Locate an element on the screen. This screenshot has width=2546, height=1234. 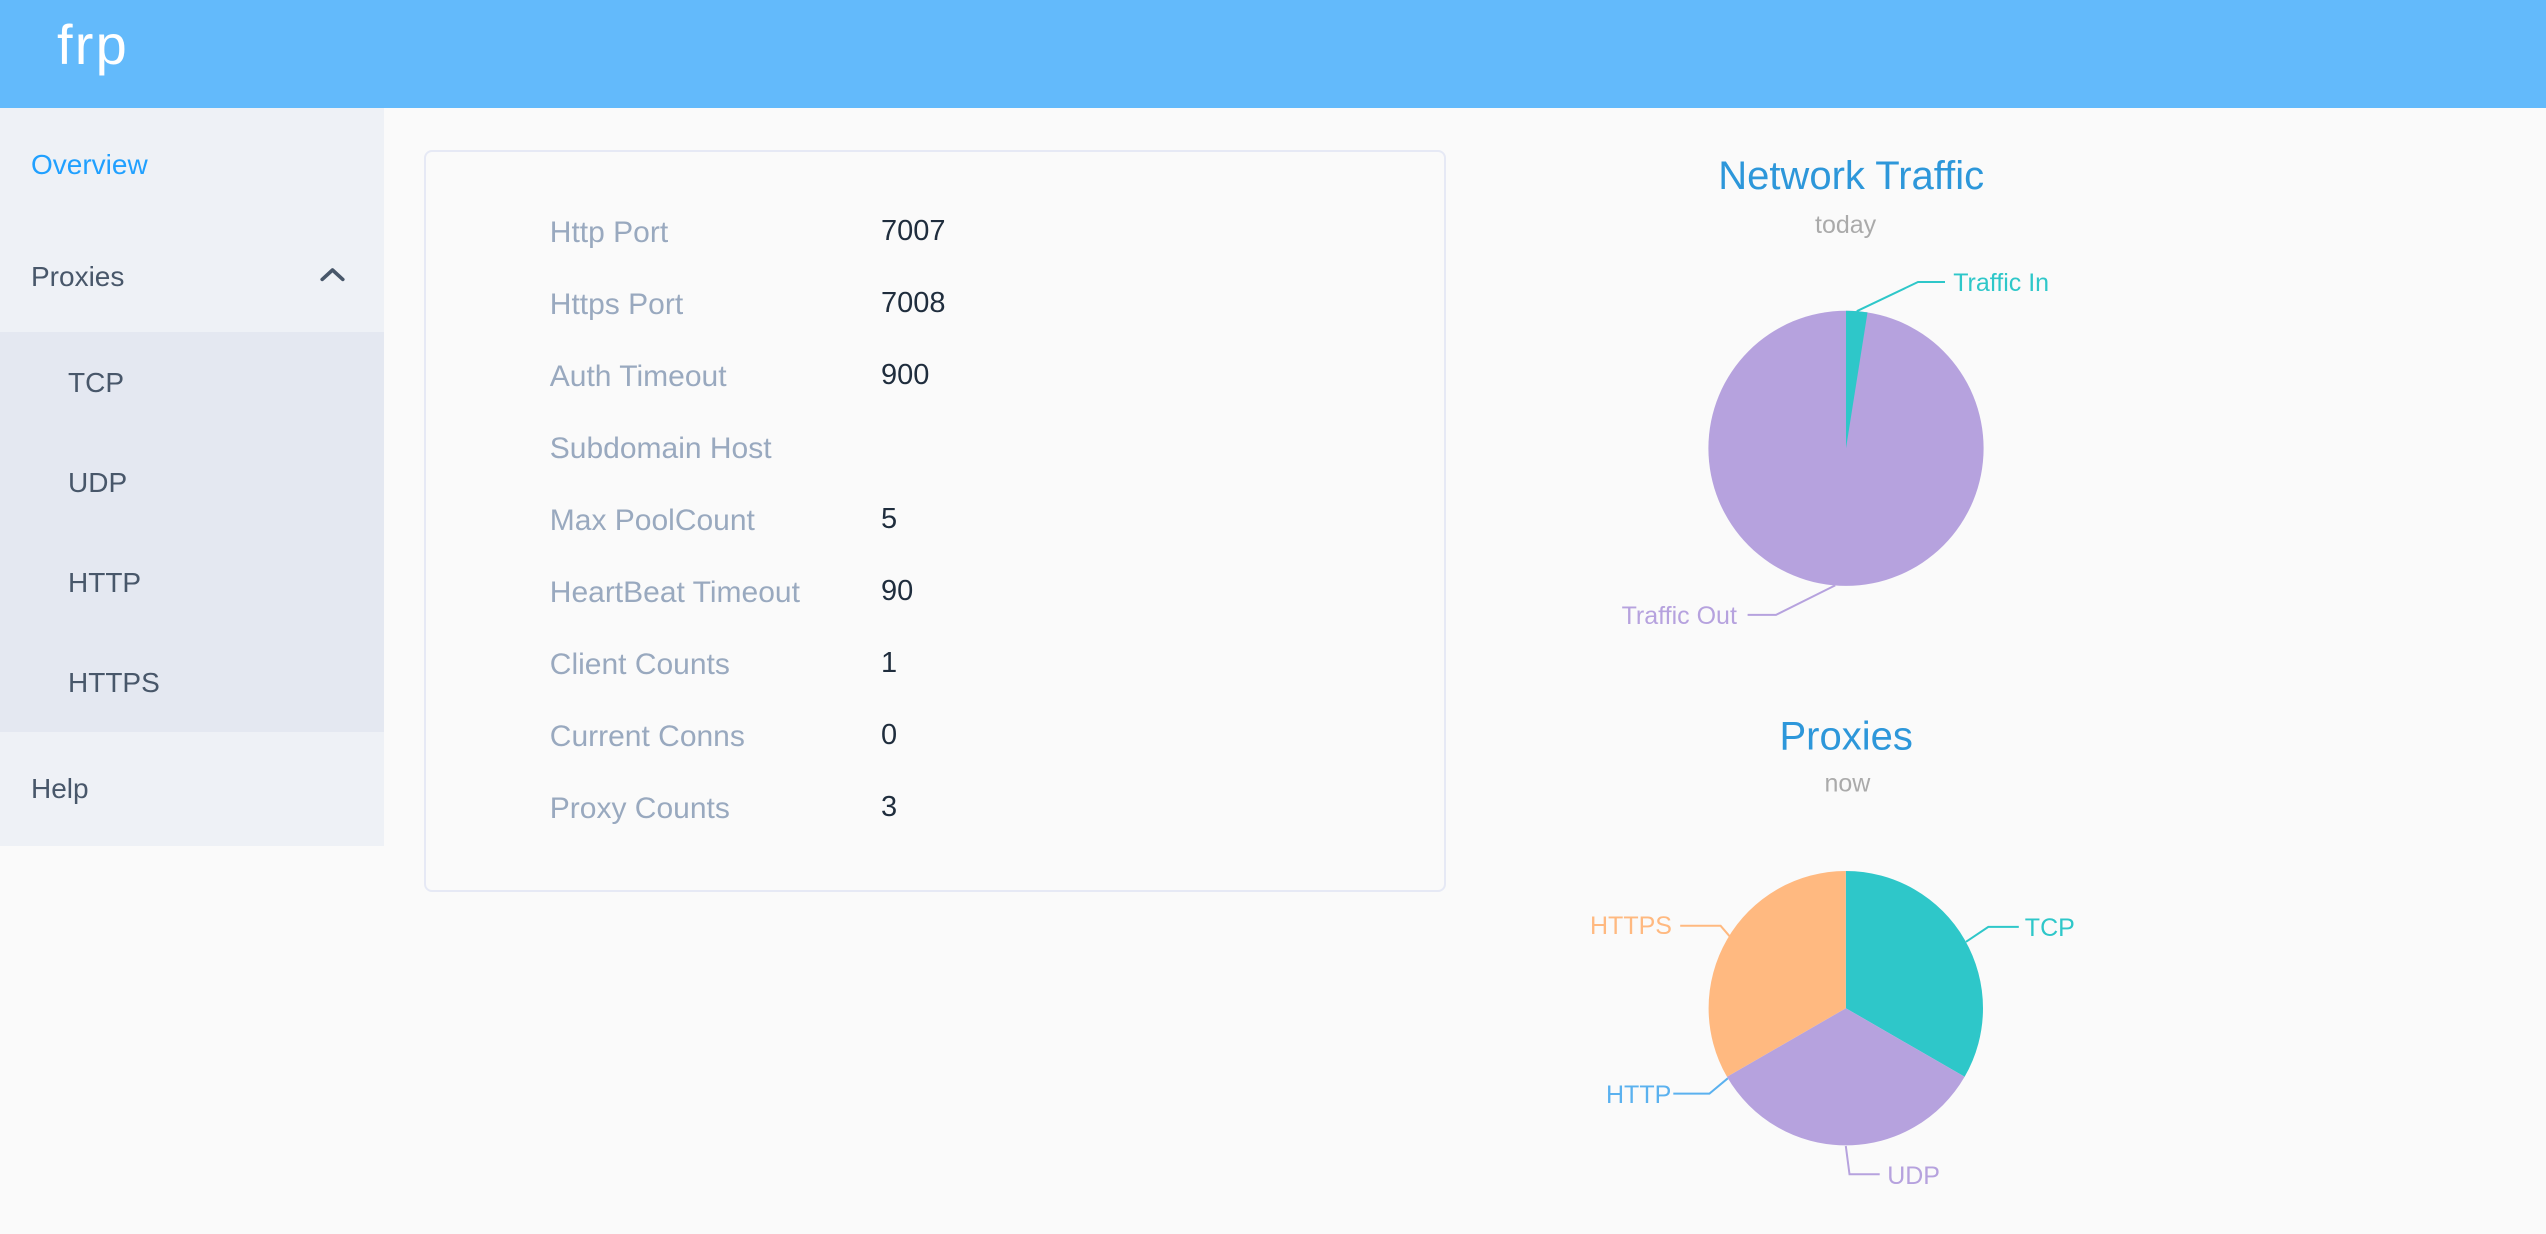
svg-text: Traffic In is located at coordinates (2001, 283).